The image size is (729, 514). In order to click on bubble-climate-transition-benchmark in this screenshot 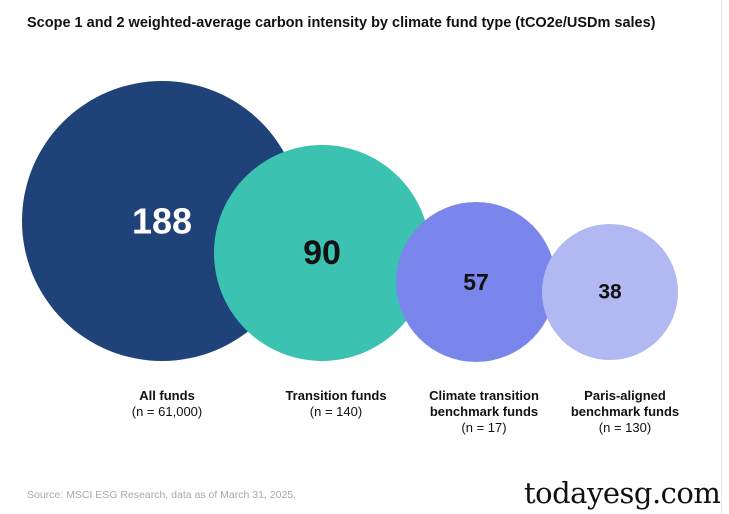, I will do `click(476, 282)`.